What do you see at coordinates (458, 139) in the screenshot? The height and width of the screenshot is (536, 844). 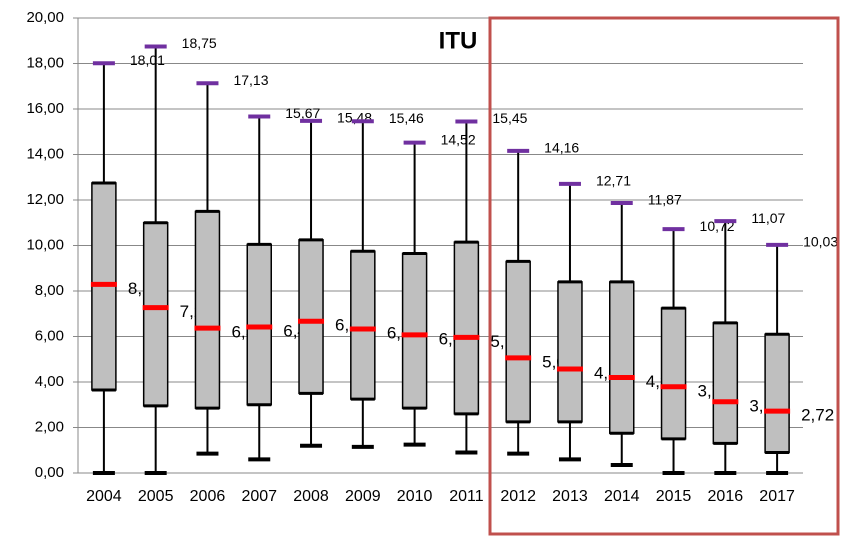 I see `max-label: 14,52` at bounding box center [458, 139].